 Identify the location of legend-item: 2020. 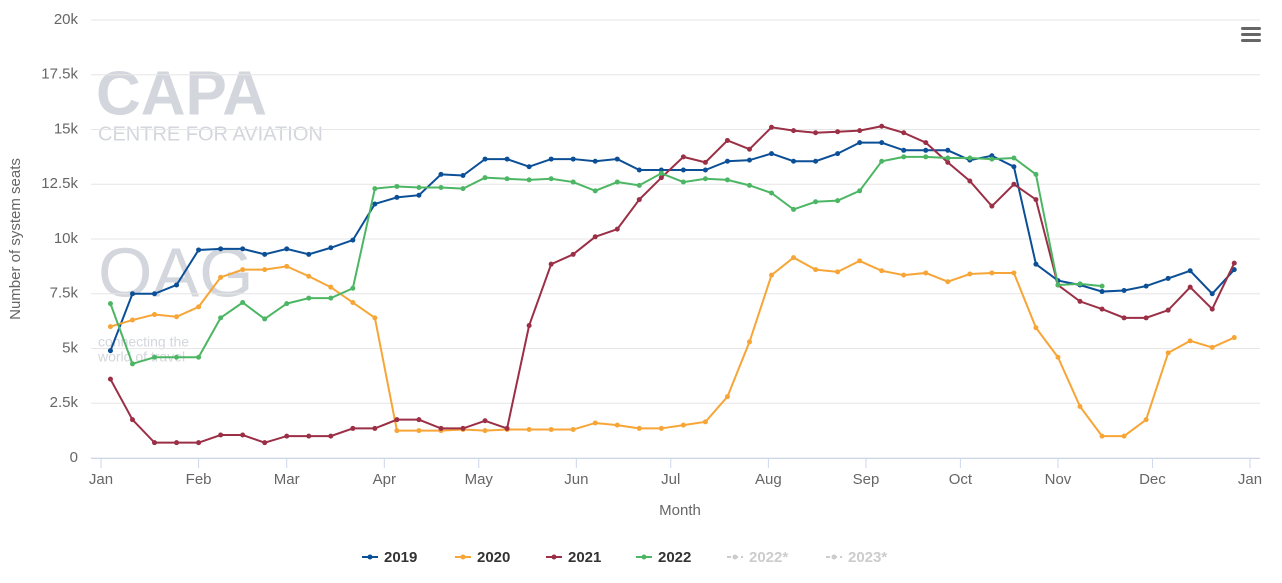
(482, 557).